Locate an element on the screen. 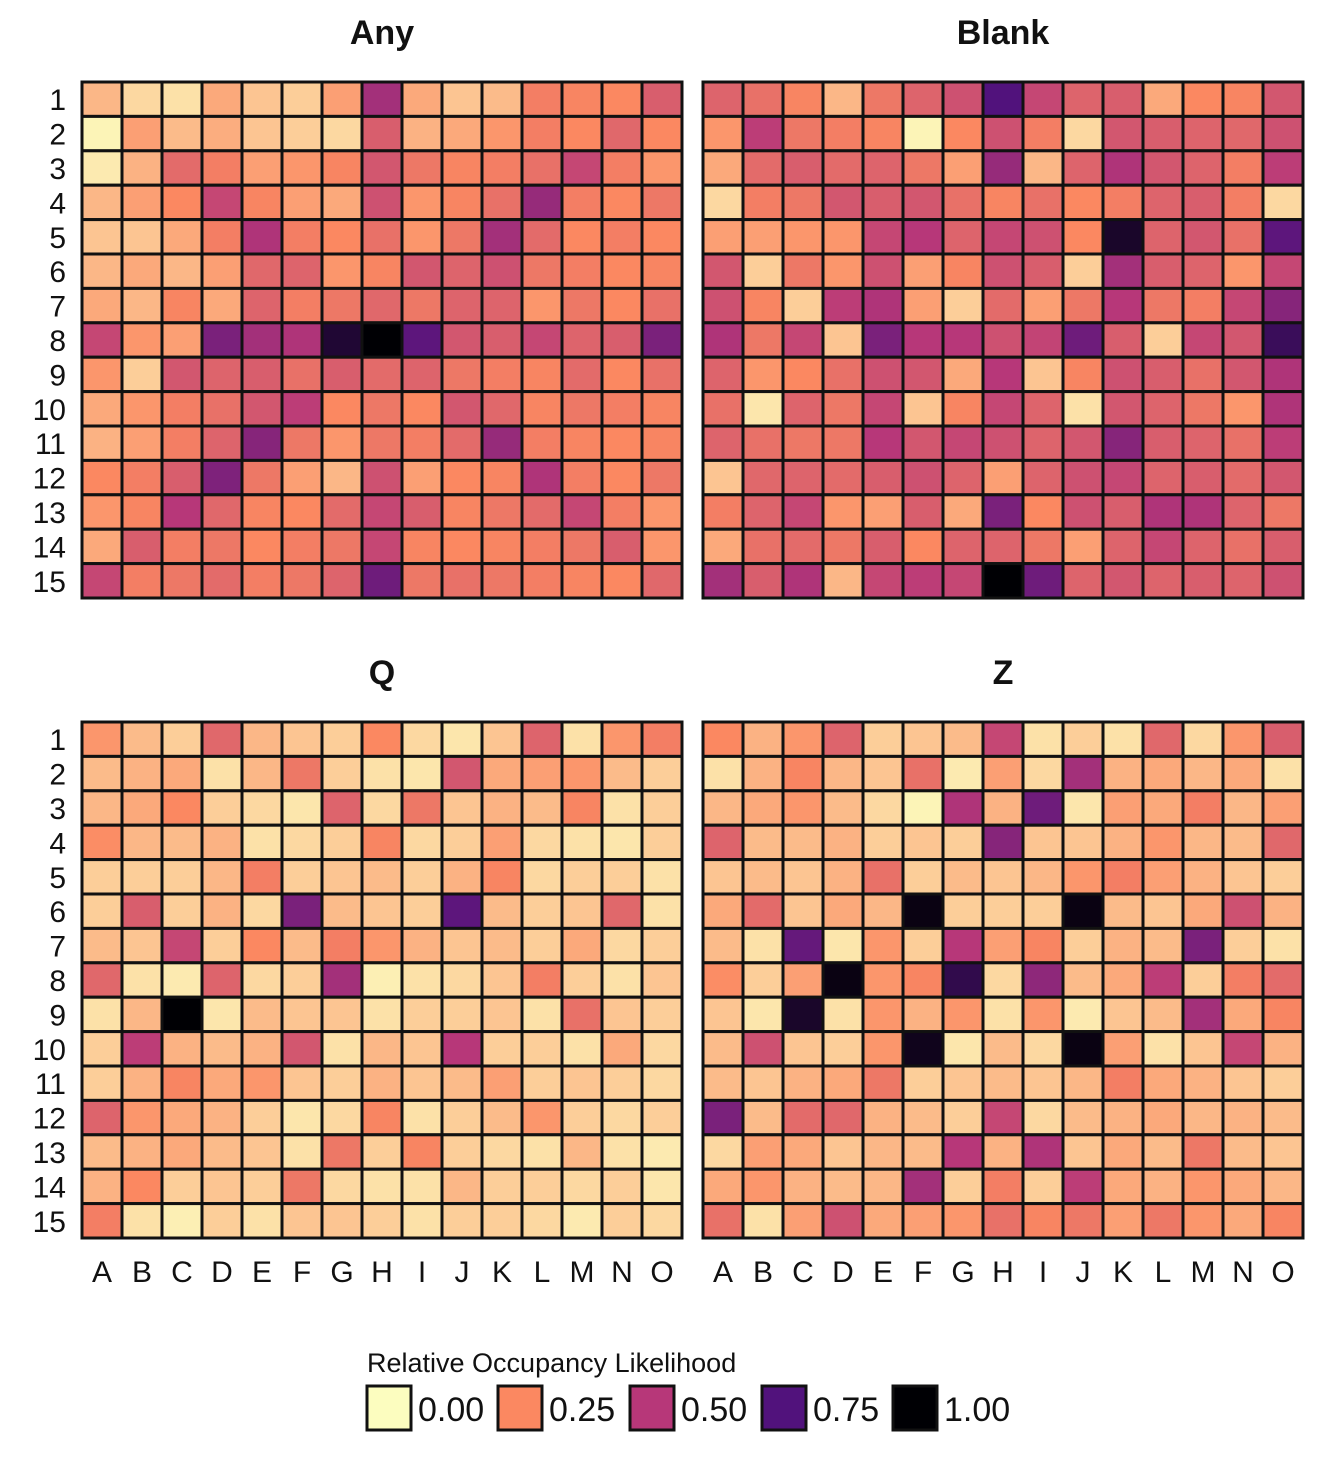 Image resolution: width=1320 pixels, height=1464 pixels. column-tick-label: G is located at coordinates (962, 1272).